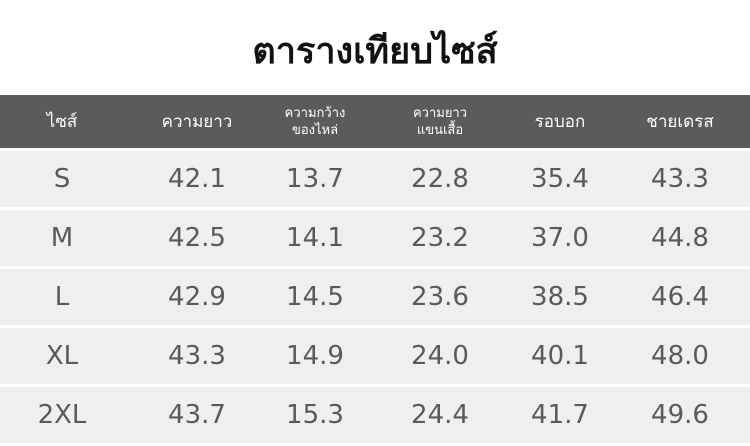  I want to click on measurement-cell: 35.4, so click(560, 179).